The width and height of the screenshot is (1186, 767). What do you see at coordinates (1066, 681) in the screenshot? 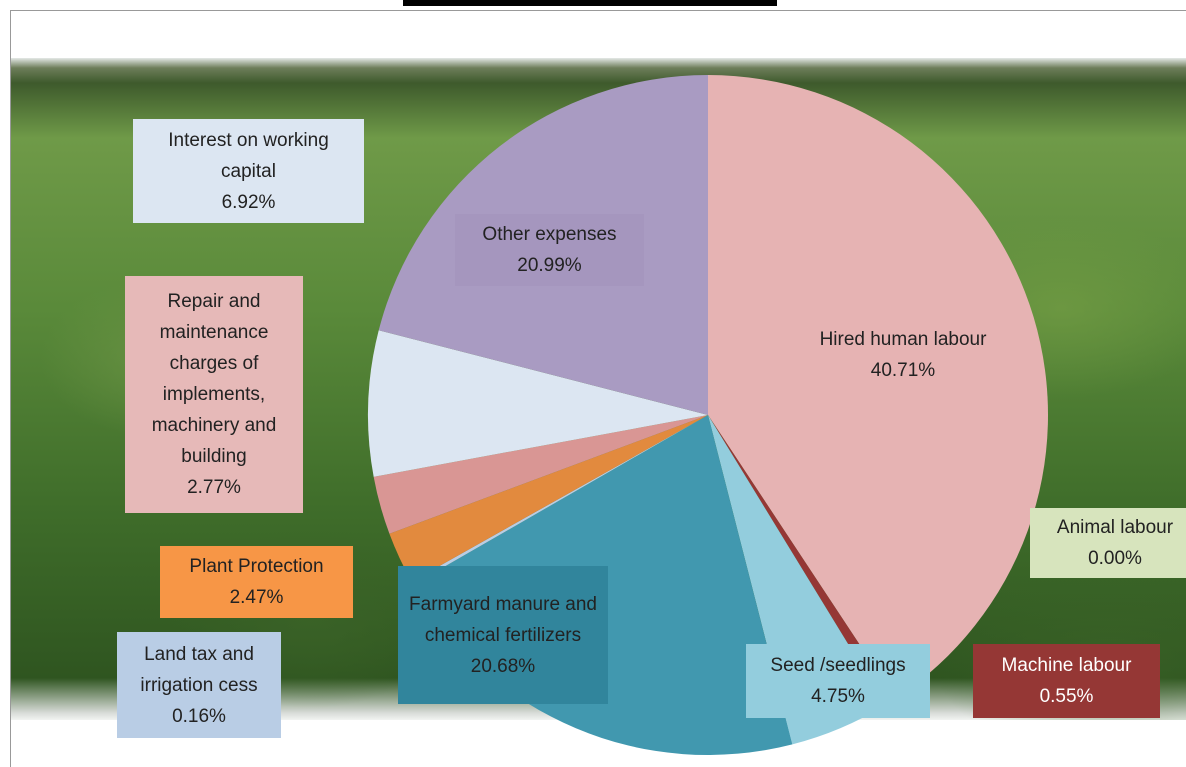
I see `data-label: Machine labour 0.55%` at bounding box center [1066, 681].